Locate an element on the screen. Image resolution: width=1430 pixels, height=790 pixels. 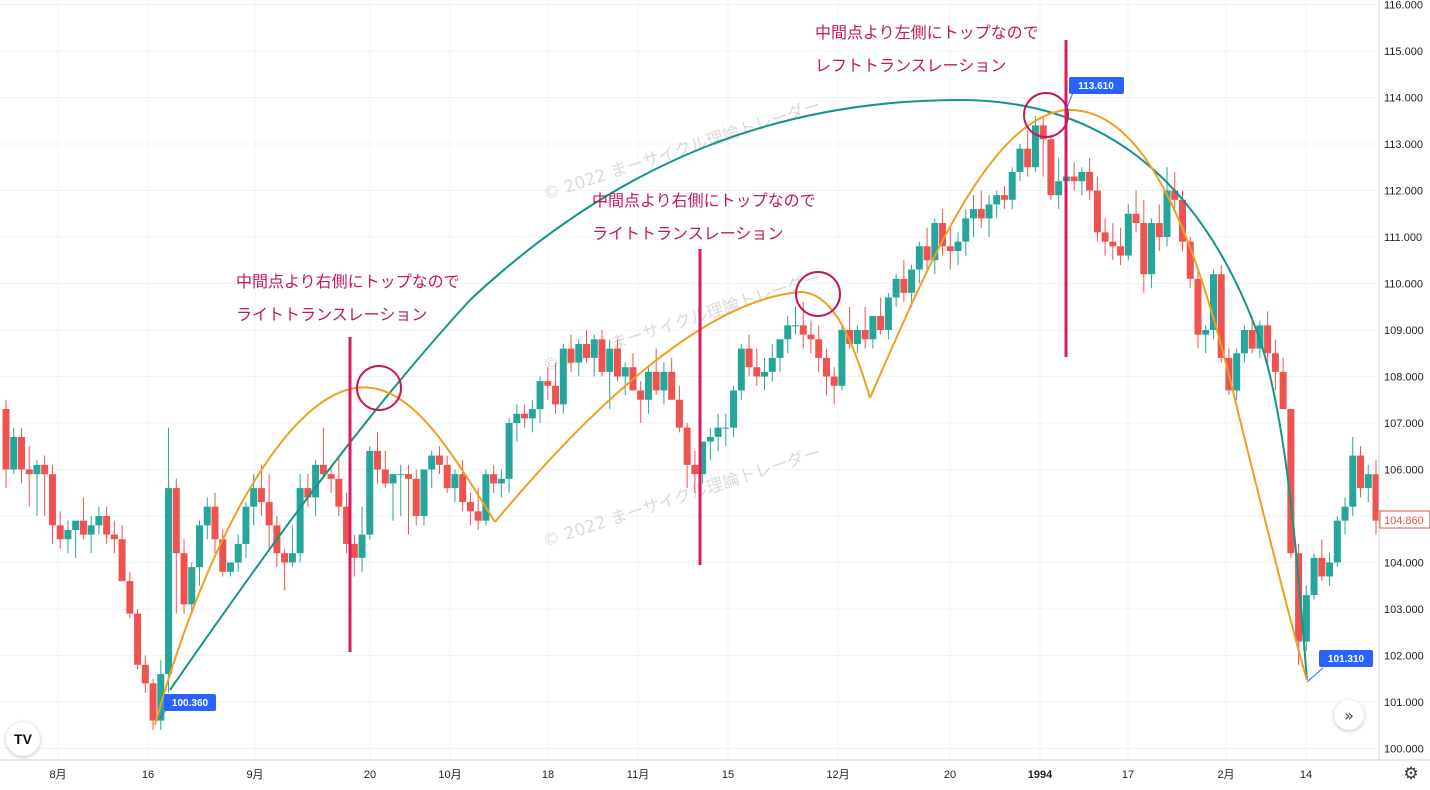
gear-icon: ⚙ is located at coordinates (1411, 774).